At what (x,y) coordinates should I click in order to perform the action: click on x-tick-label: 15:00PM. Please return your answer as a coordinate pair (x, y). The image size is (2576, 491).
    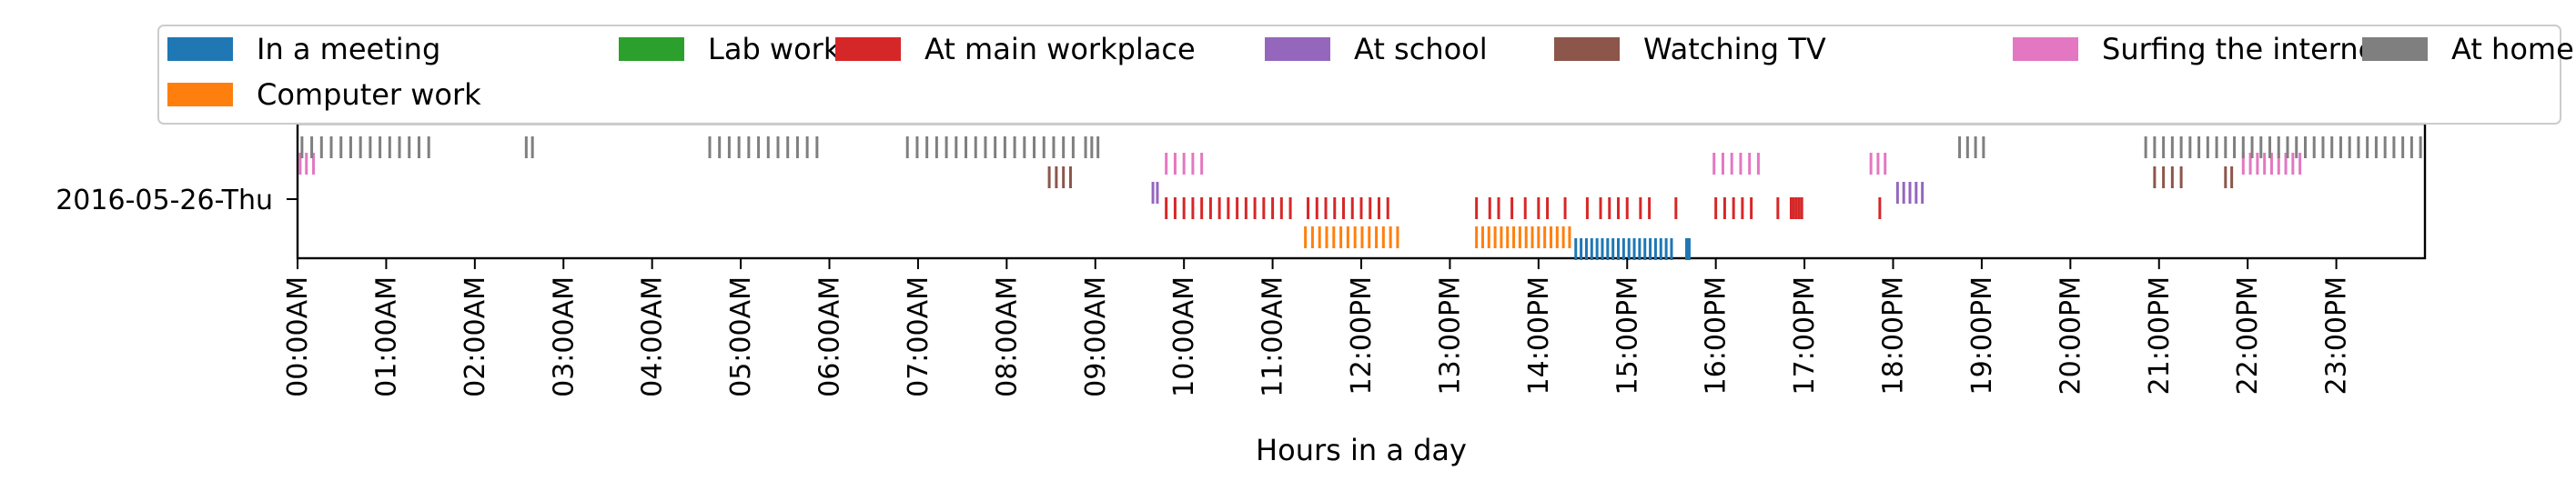
    Looking at the image, I should click on (1627, 335).